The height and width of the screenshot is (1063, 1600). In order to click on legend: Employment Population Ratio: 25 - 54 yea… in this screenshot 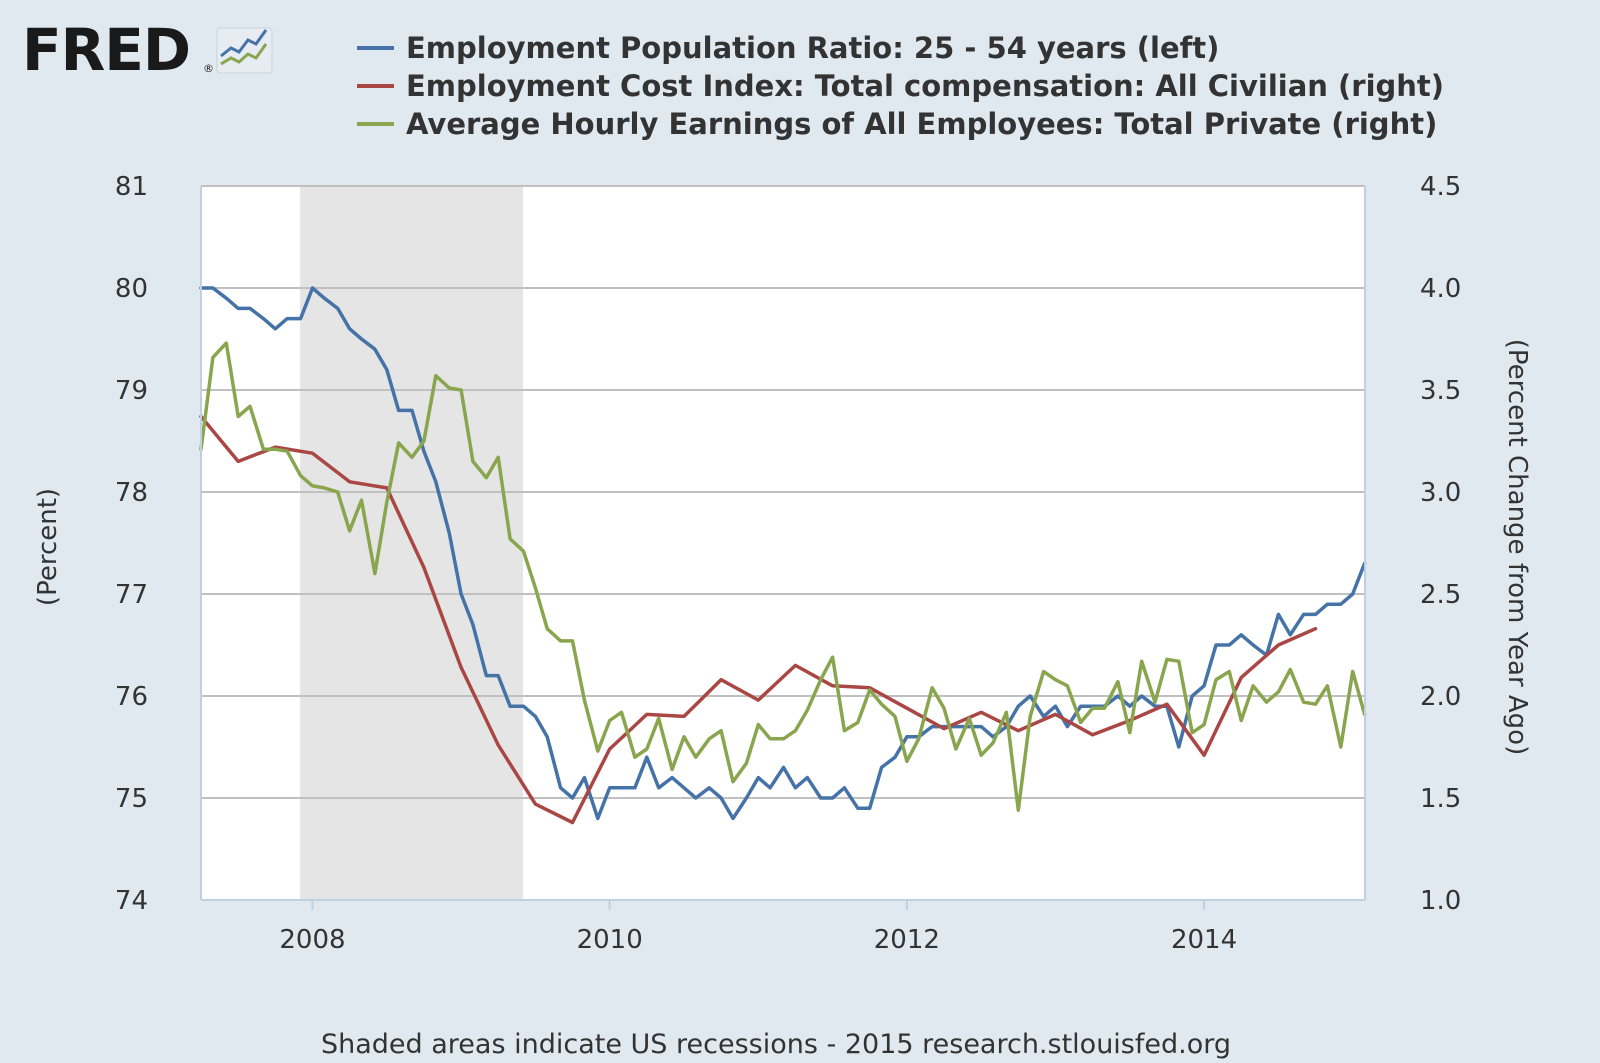, I will do `click(900, 86)`.